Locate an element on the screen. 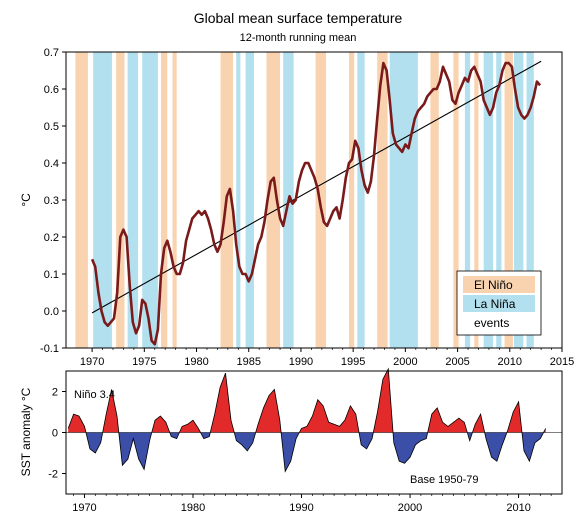 This screenshot has width=581, height=523. x-tick-label-9: 2015 is located at coordinates (562, 362).